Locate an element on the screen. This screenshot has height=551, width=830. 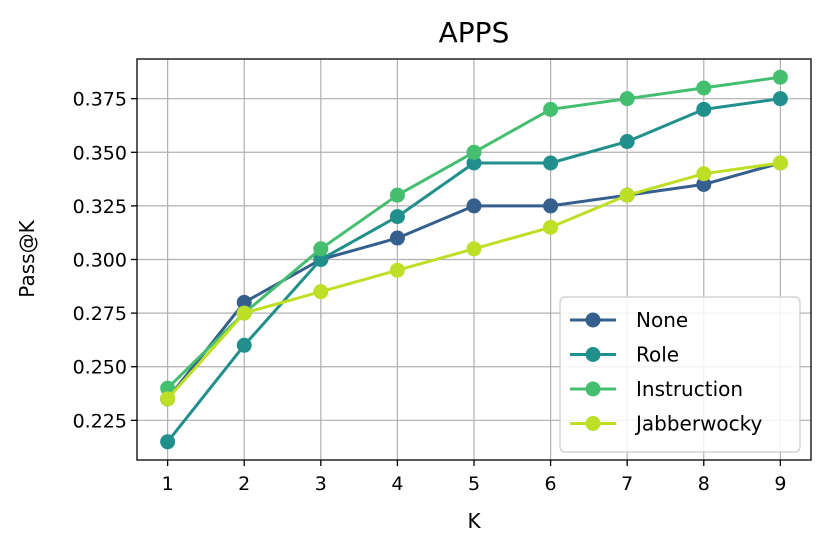
y-tick-label: 0.325 is located at coordinates (100, 207).